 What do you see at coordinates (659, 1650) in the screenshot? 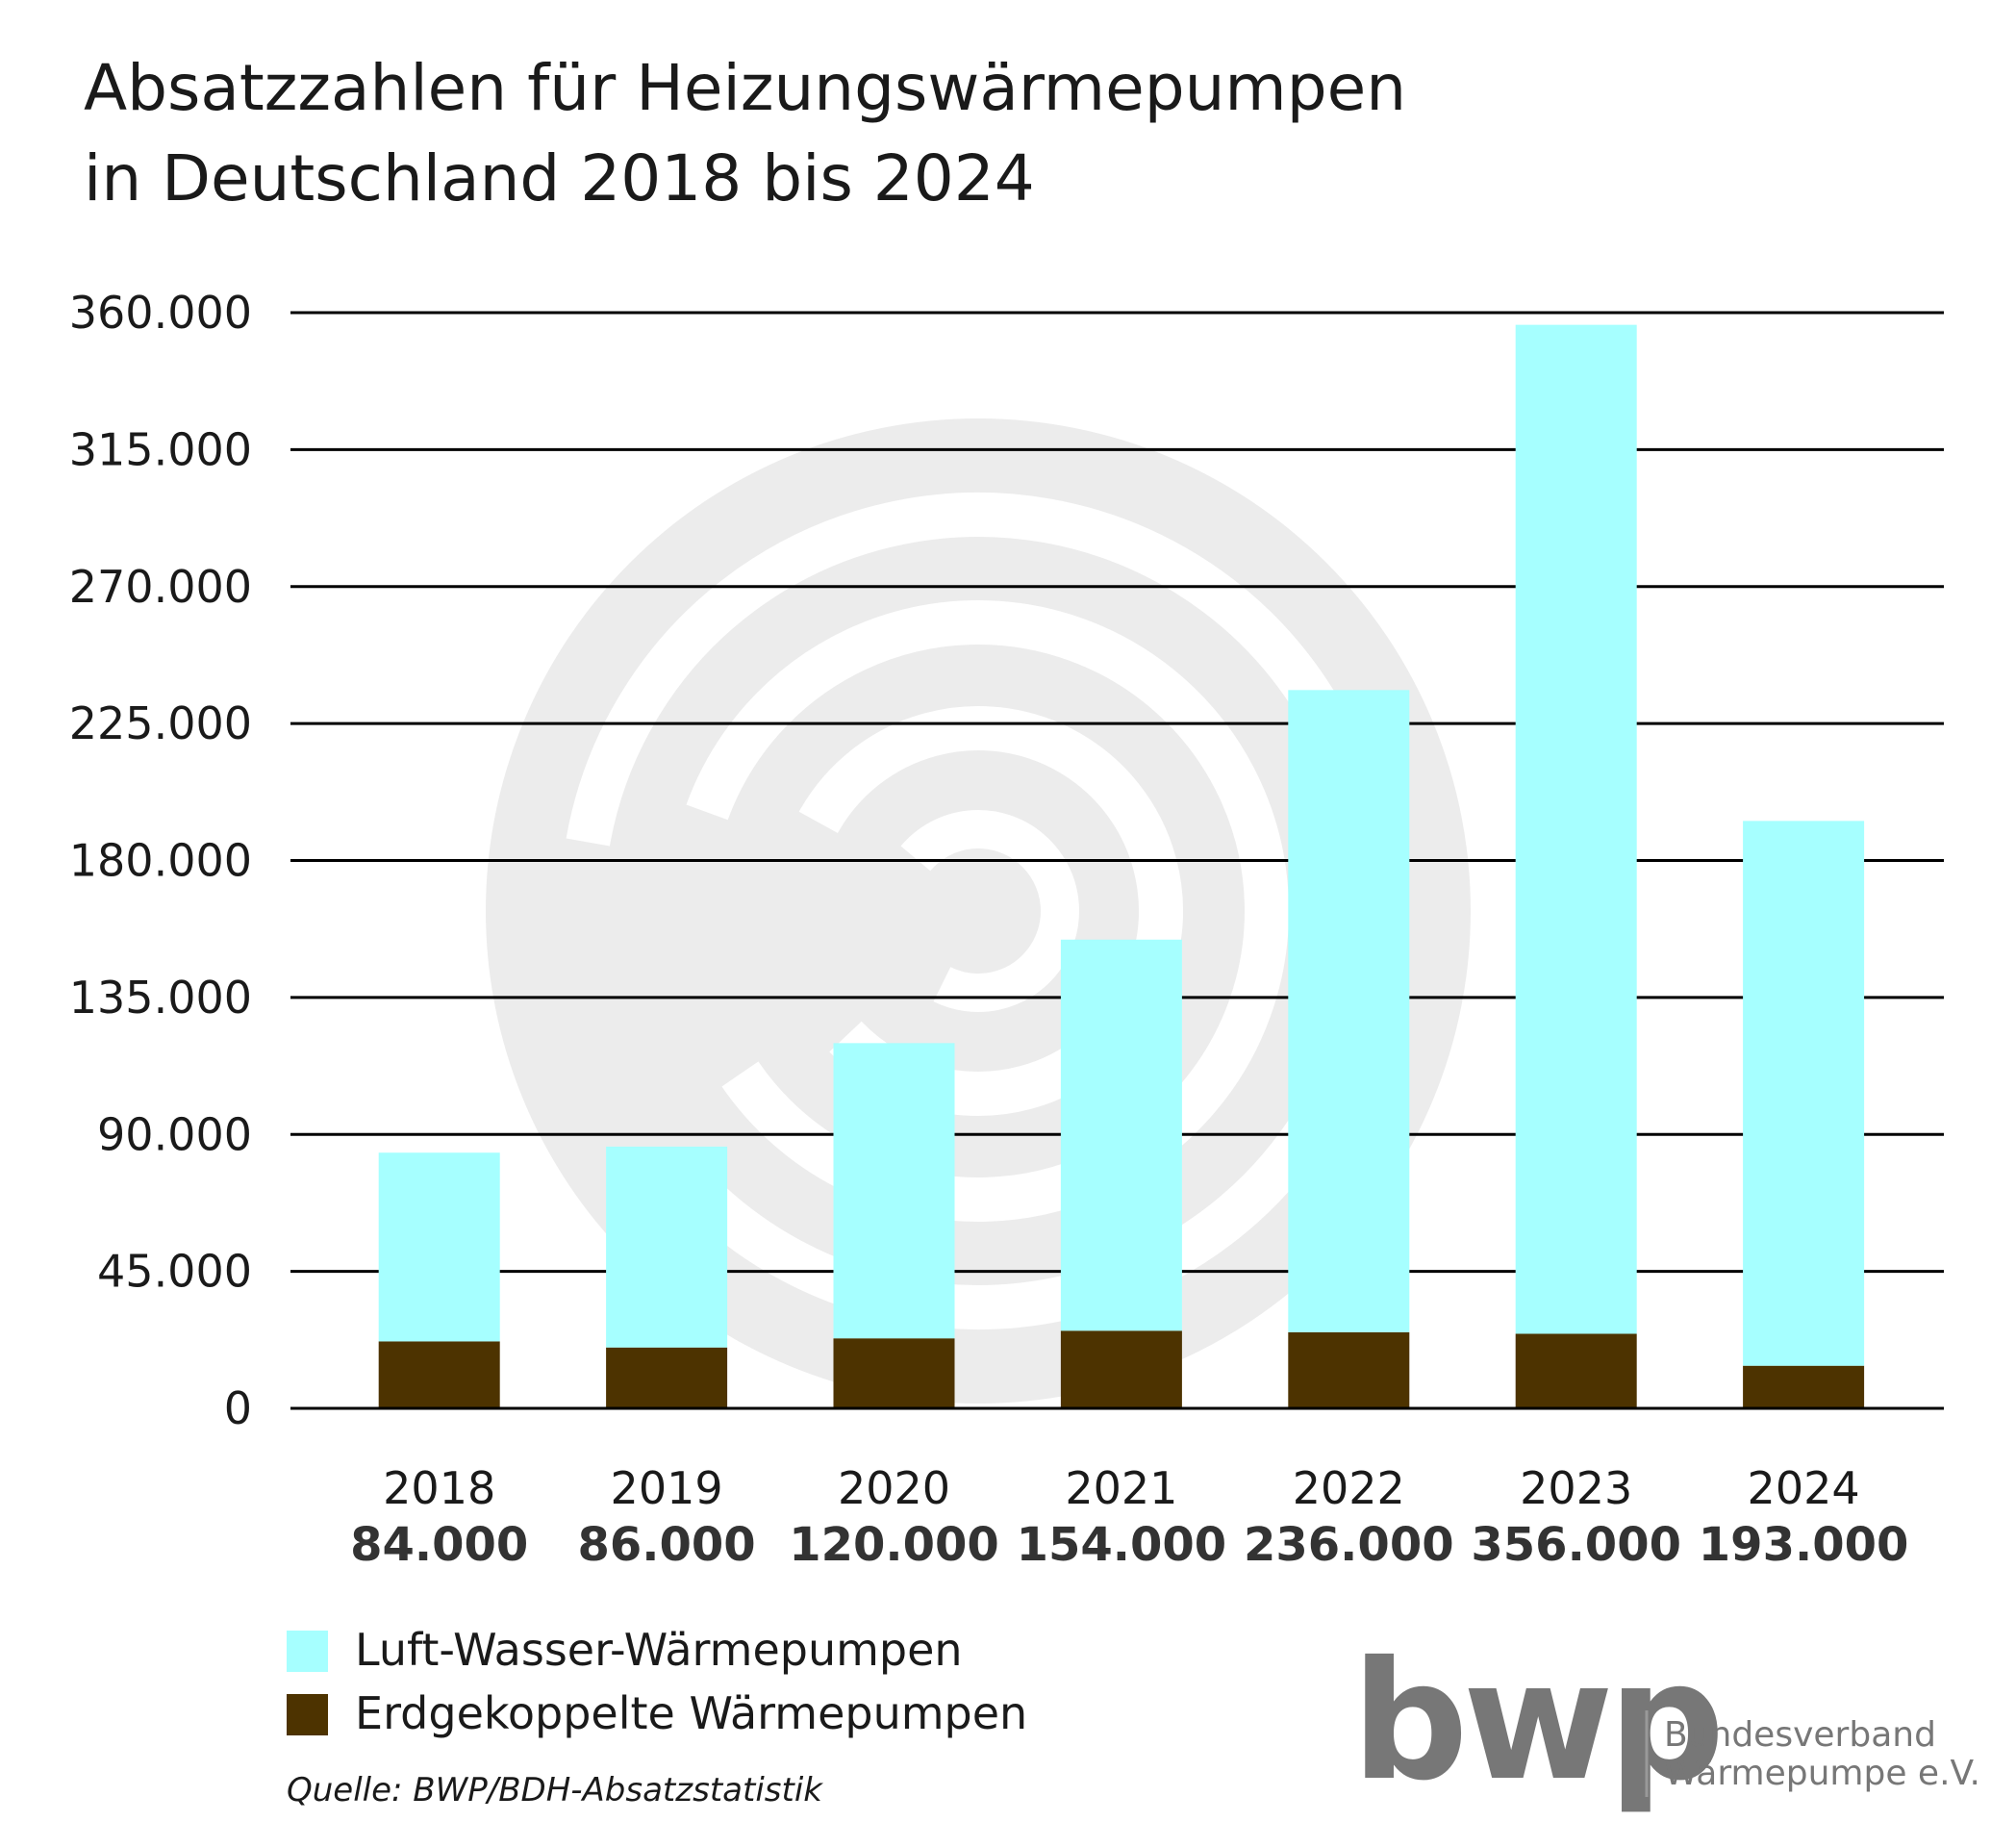
I see `legend-label: Luft-Wasser-Wärmepumpen` at bounding box center [659, 1650].